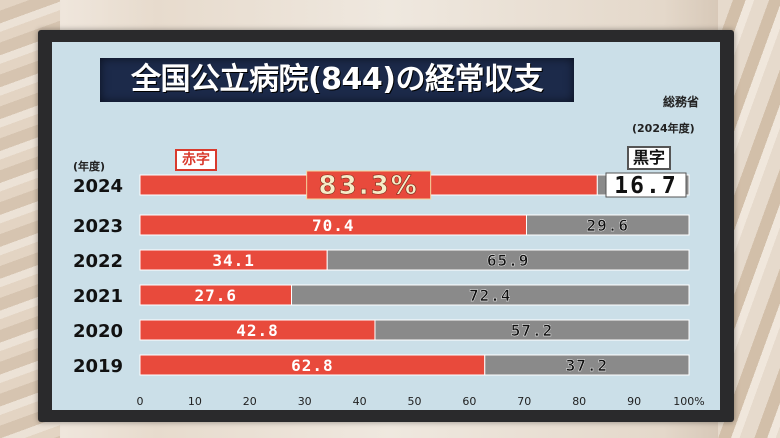 Image resolution: width=780 pixels, height=438 pixels. I want to click on value-label-surplus: 29.6, so click(607, 225).